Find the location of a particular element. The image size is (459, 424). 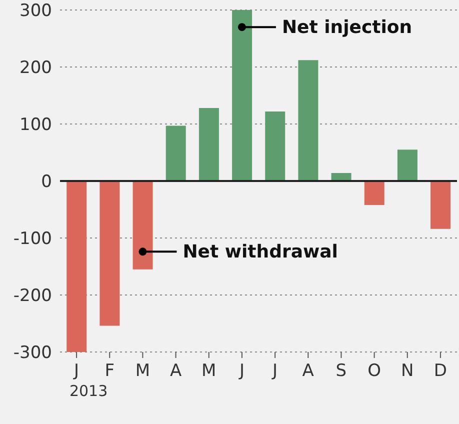

x-tick-label: D is located at coordinates (441, 371).